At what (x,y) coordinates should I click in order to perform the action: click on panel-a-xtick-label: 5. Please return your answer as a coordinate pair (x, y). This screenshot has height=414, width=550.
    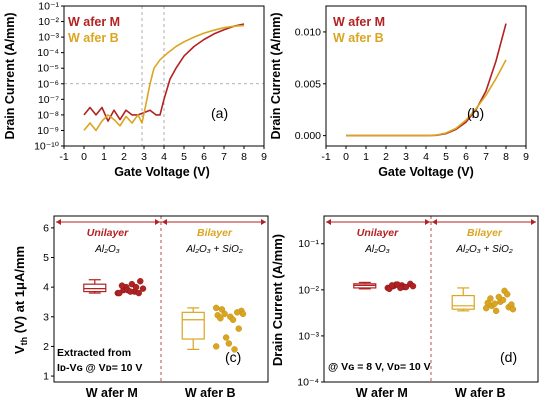
    Looking at the image, I should click on (184, 157).